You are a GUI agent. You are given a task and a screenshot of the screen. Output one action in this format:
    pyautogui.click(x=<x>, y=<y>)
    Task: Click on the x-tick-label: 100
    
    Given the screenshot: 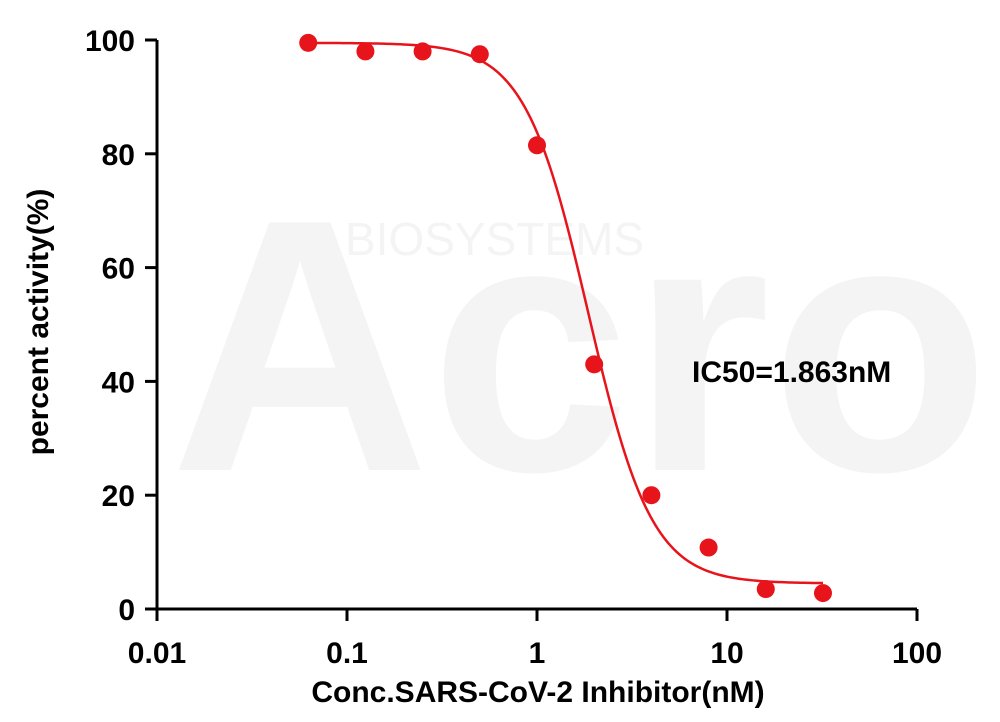 What is the action you would take?
    pyautogui.click(x=917, y=653)
    